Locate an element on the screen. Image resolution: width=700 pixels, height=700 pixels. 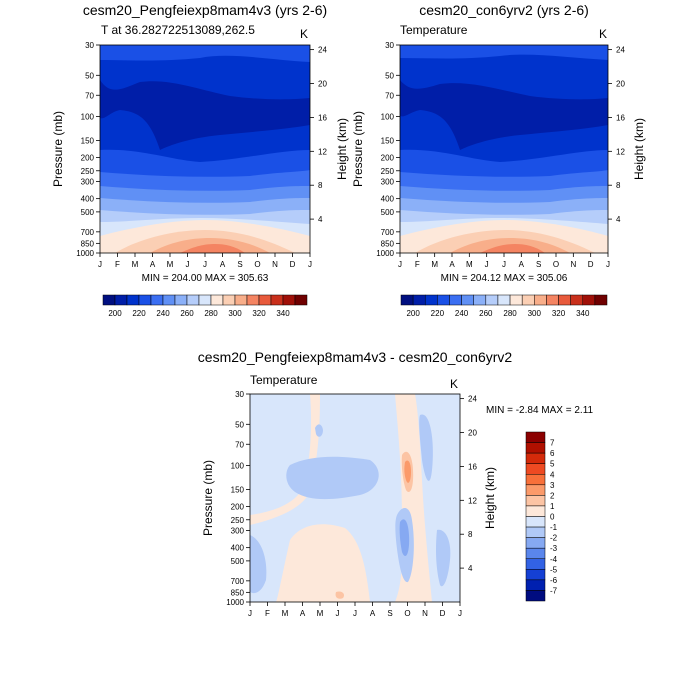
p2-ytick-label: 30 is located at coordinates (389, 45).